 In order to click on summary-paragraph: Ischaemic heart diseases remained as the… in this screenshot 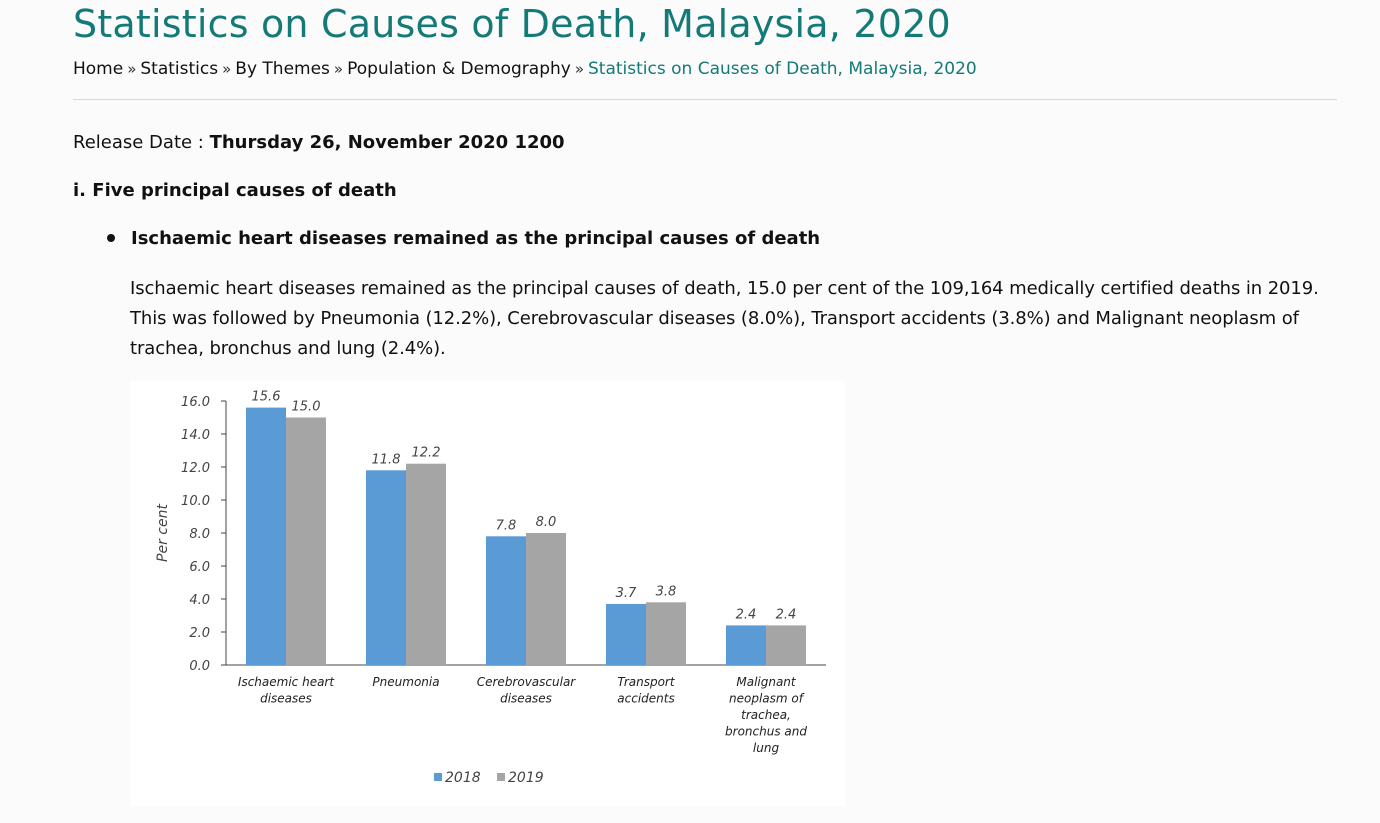, I will do `click(724, 318)`.